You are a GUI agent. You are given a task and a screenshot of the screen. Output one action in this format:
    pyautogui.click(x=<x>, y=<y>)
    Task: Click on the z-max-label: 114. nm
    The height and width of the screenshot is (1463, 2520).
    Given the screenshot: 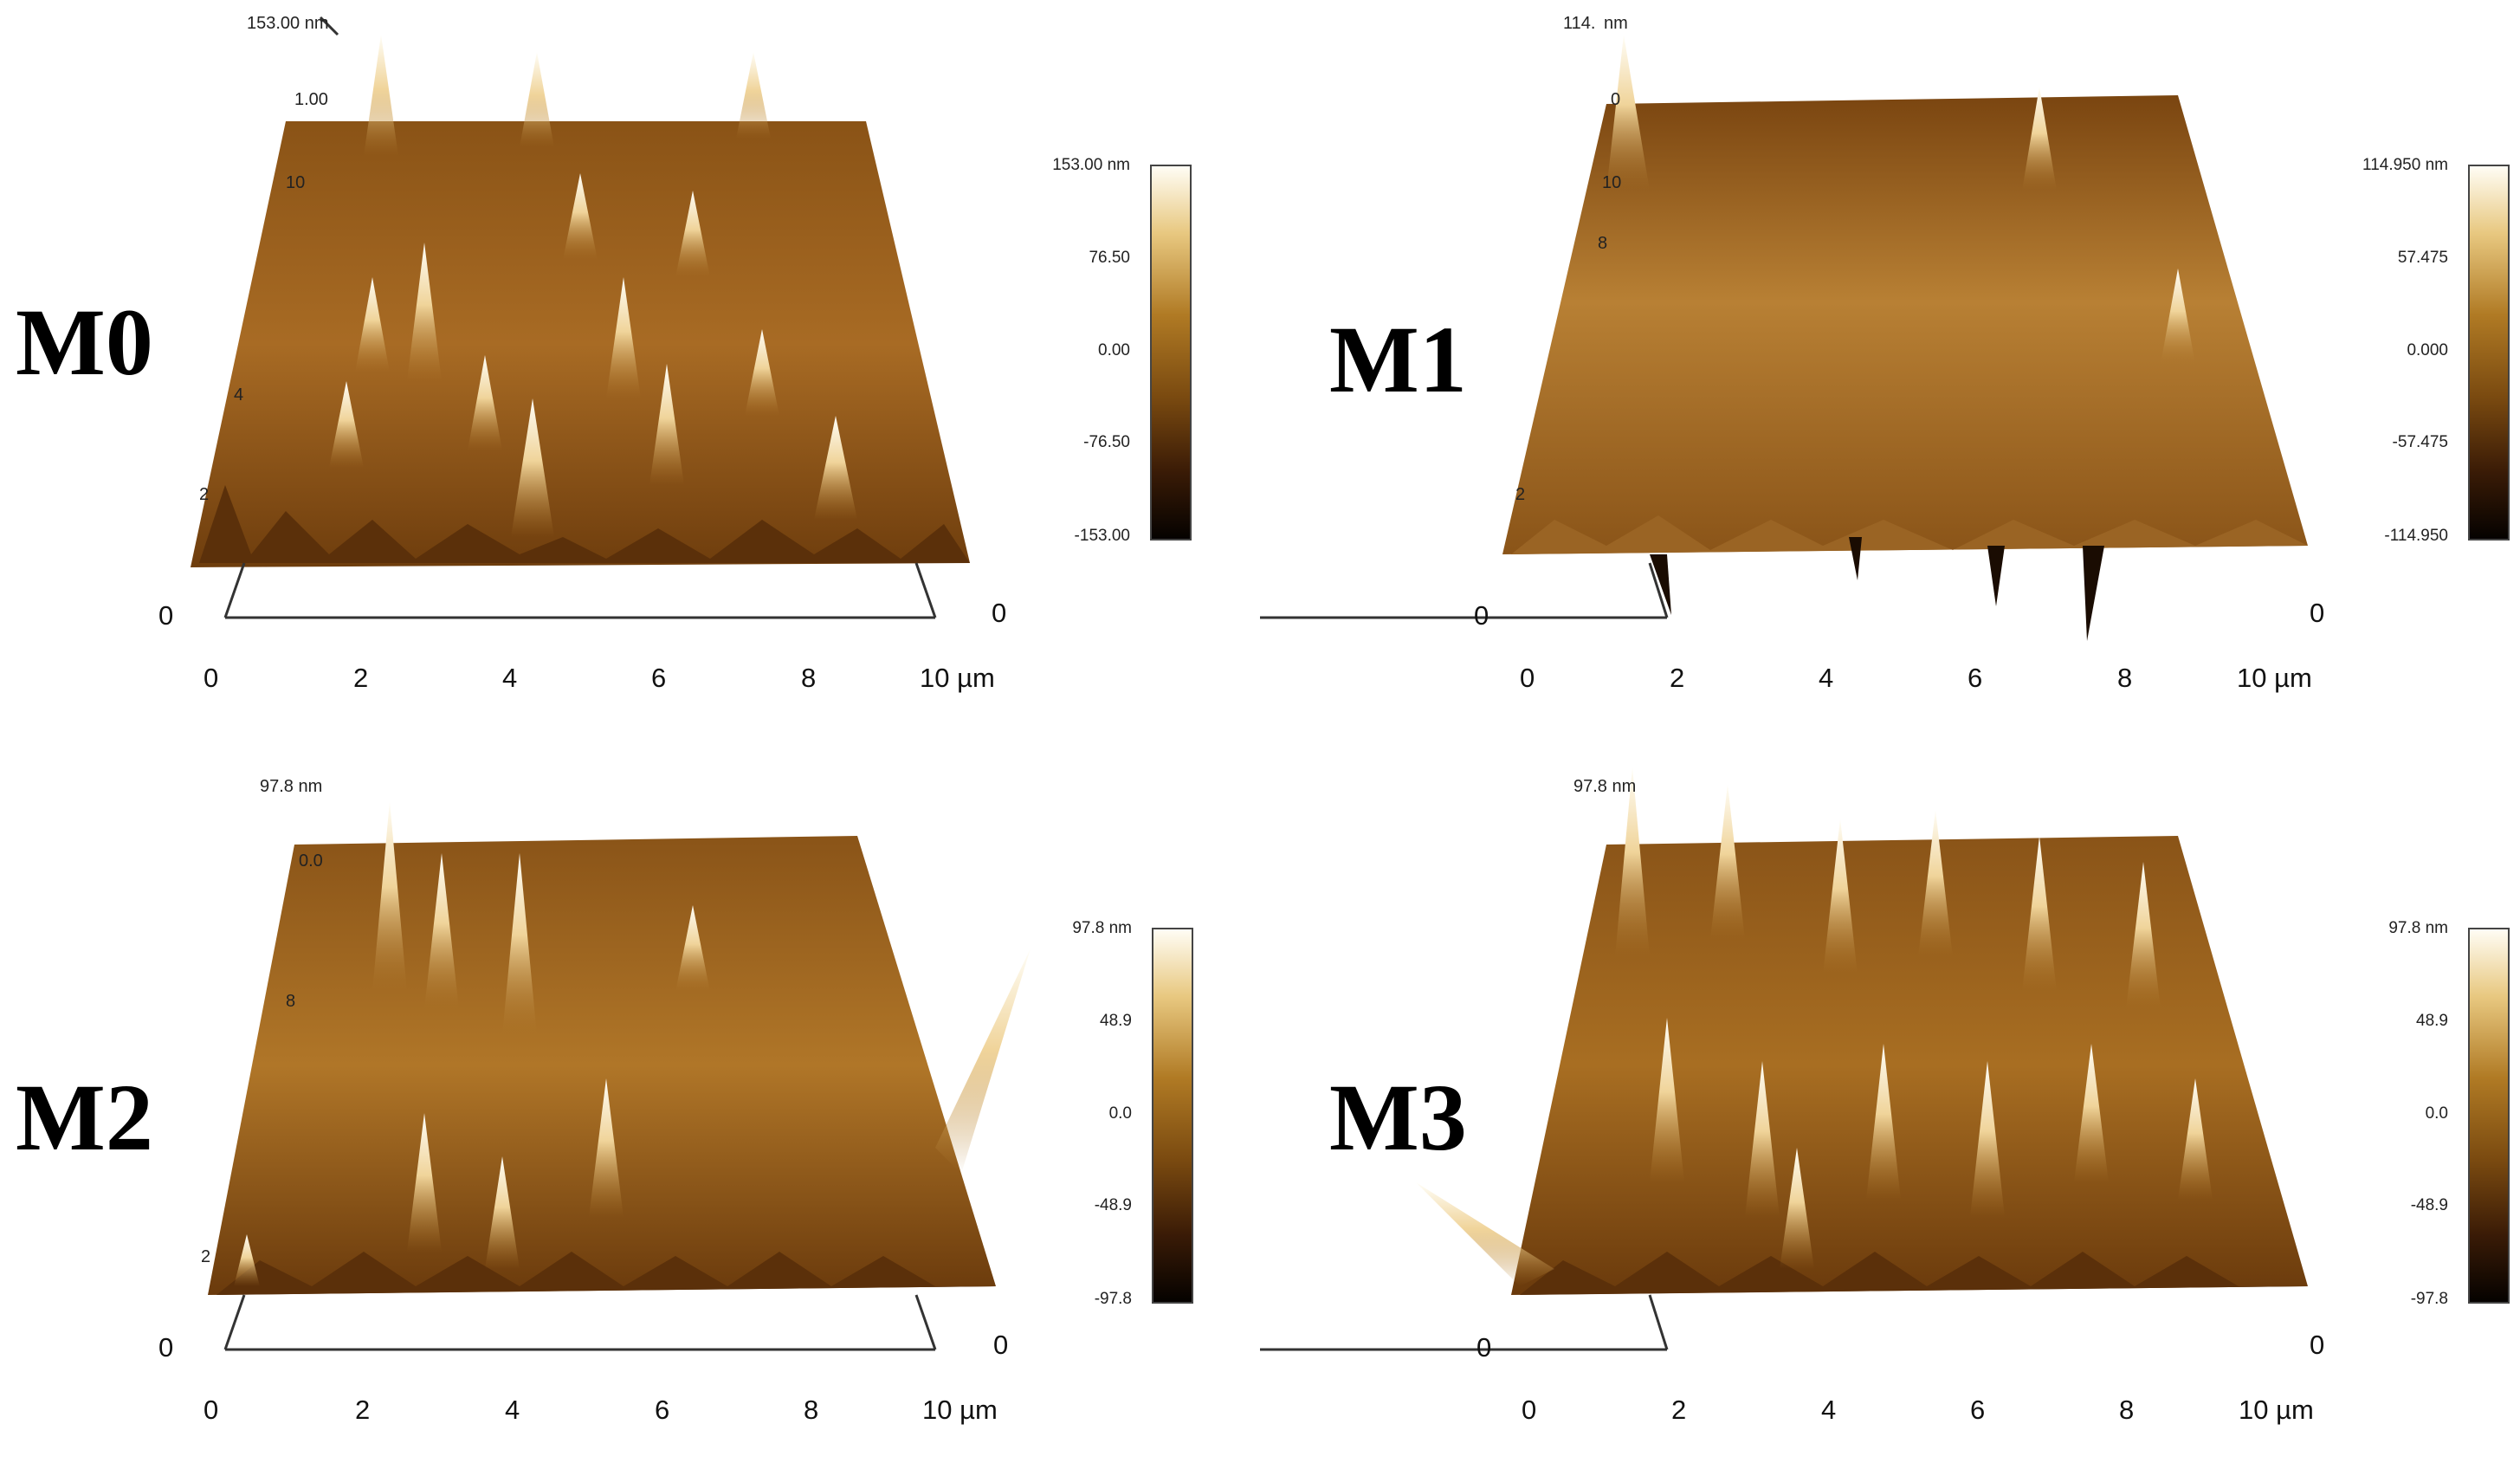 What is the action you would take?
    pyautogui.click(x=1595, y=23)
    